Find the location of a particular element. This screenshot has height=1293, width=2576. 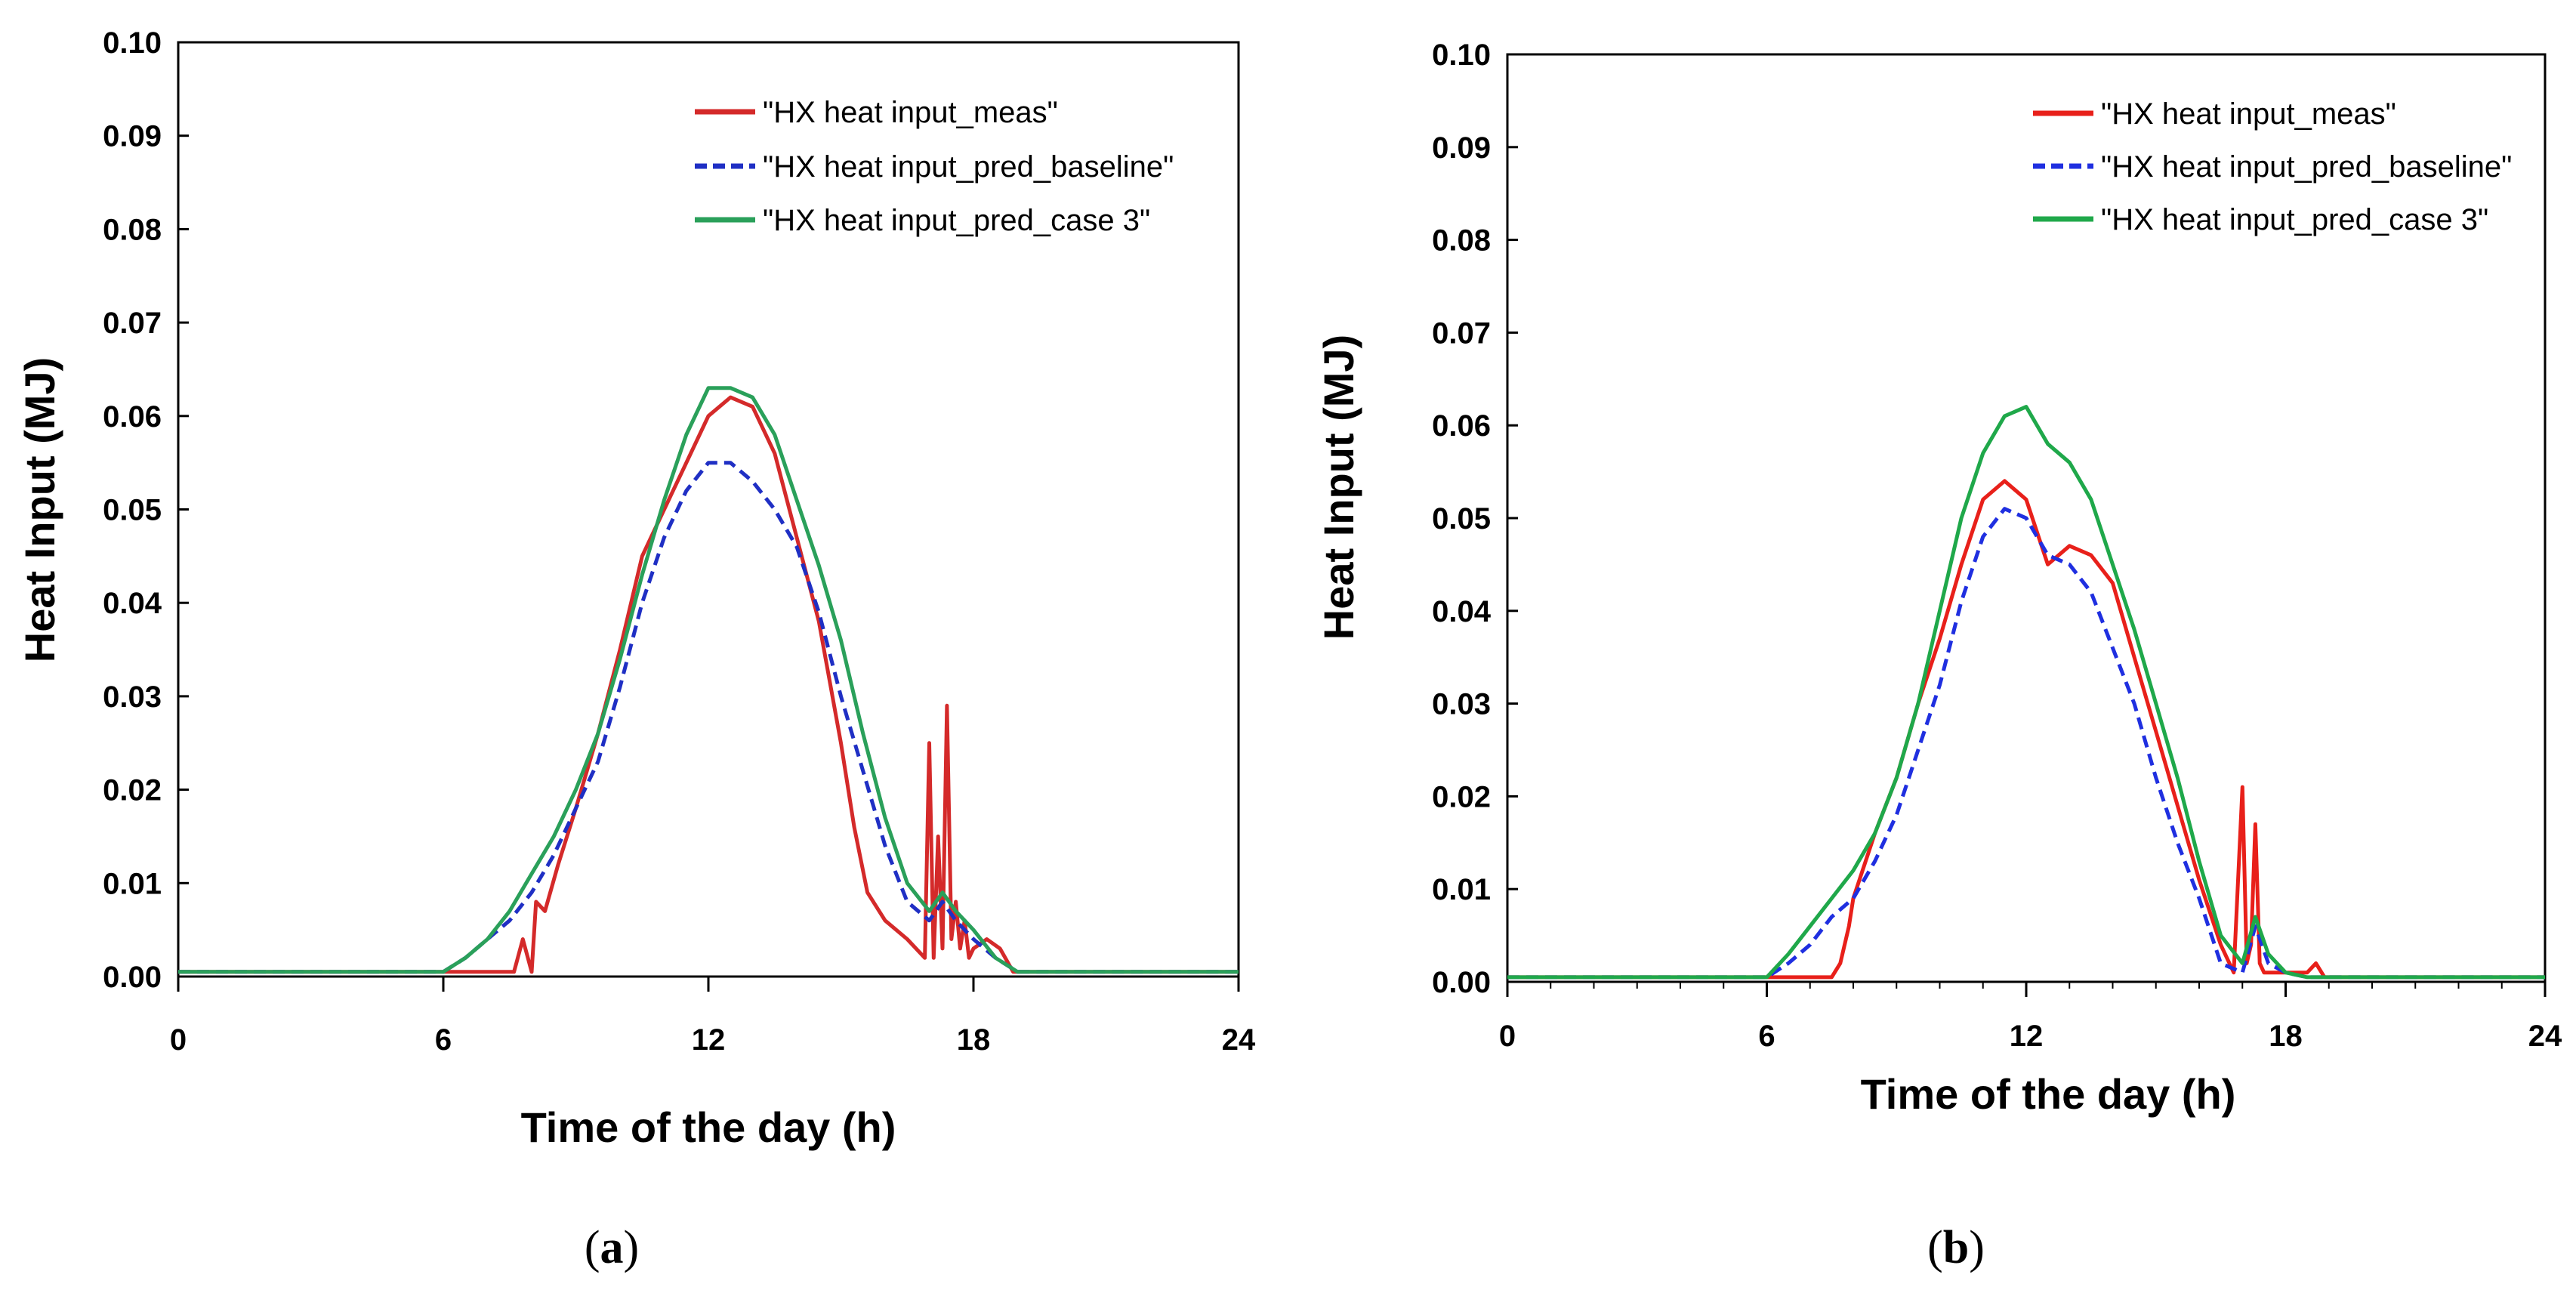

chart-b-x-axis-title: Time of the day (h) is located at coordinates (2048, 1094).